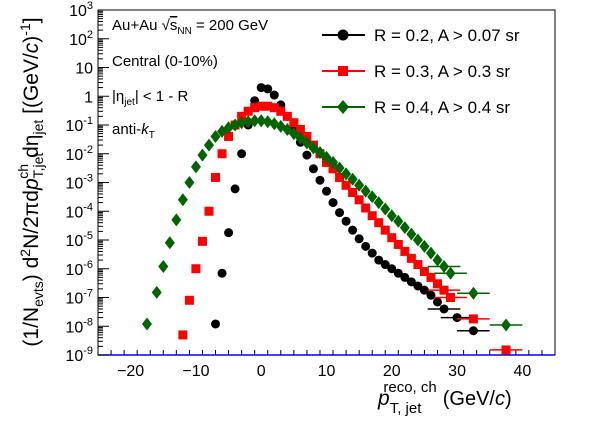 This screenshot has width=600, height=435. What do you see at coordinates (79, 326) in the screenshot?
I see `y-tick-label: 10⁻⁸` at bounding box center [79, 326].